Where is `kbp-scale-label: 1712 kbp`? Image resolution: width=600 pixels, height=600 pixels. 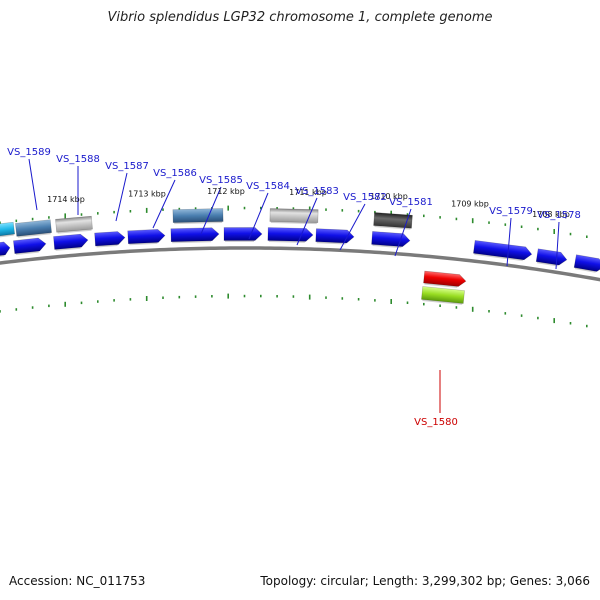 kbp-scale-label: 1712 kbp is located at coordinates (226, 191).